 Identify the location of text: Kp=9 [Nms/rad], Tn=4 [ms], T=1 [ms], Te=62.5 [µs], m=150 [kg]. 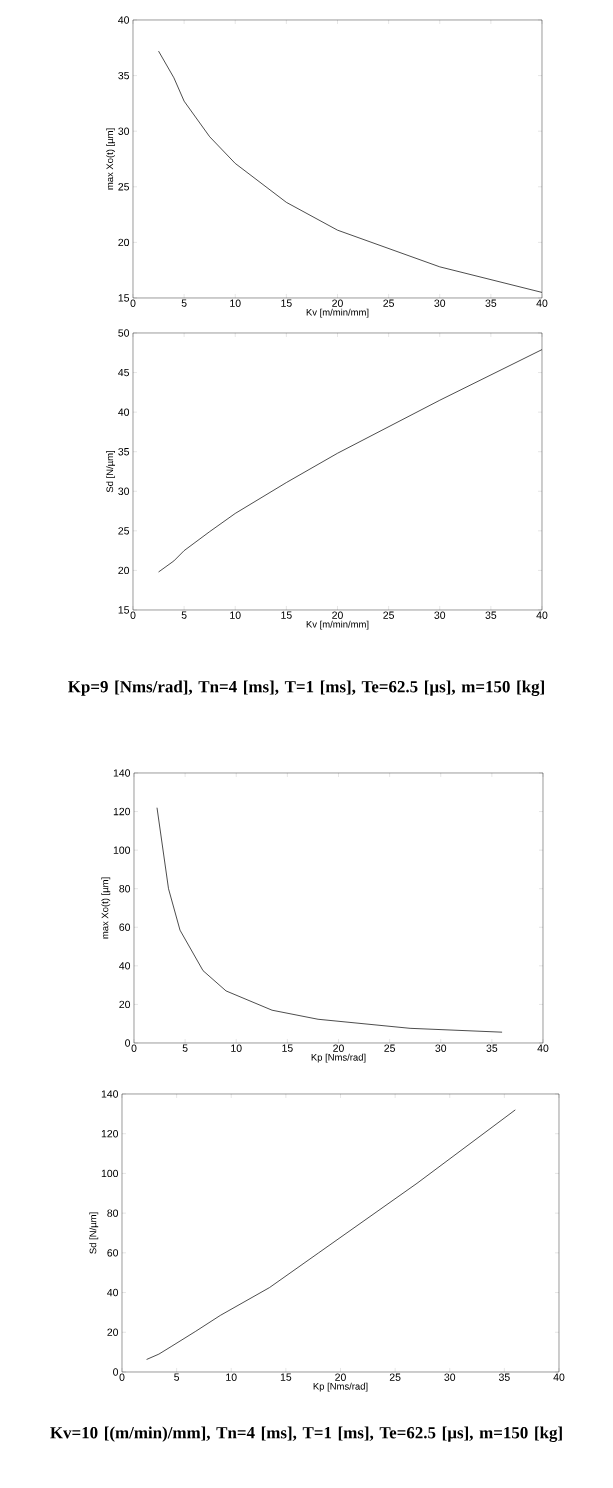
(306, 688).